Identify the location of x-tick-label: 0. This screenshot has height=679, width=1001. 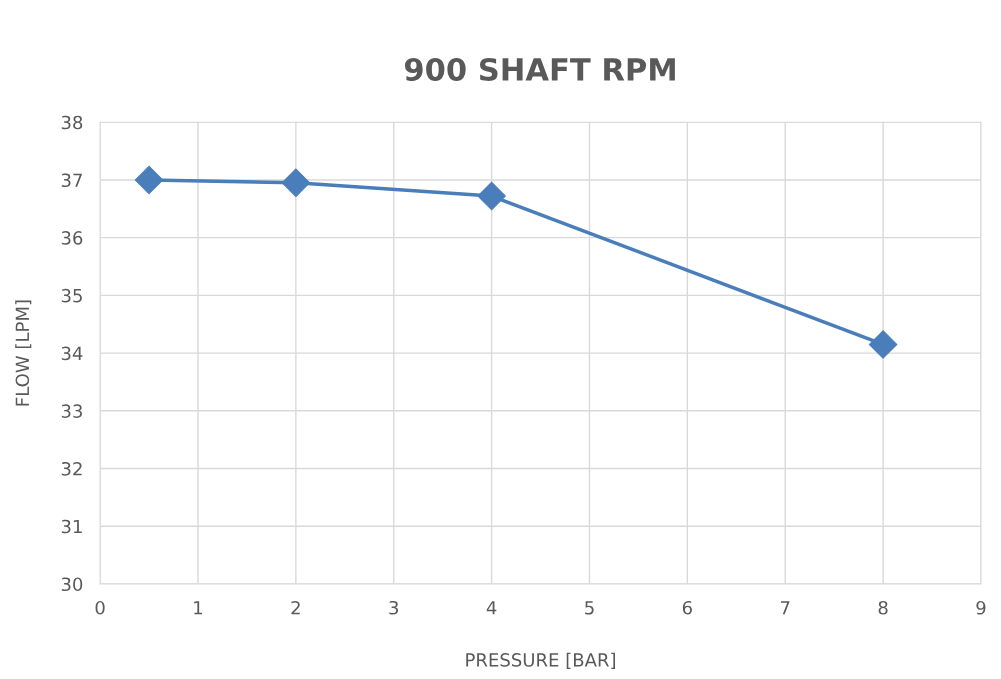
(100, 607).